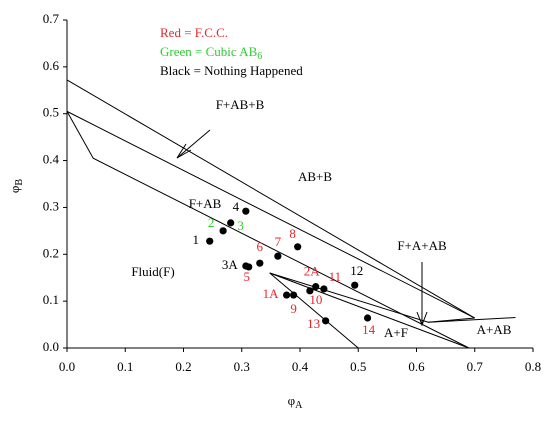  What do you see at coordinates (293, 308) in the screenshot?
I see `point-label: 9` at bounding box center [293, 308].